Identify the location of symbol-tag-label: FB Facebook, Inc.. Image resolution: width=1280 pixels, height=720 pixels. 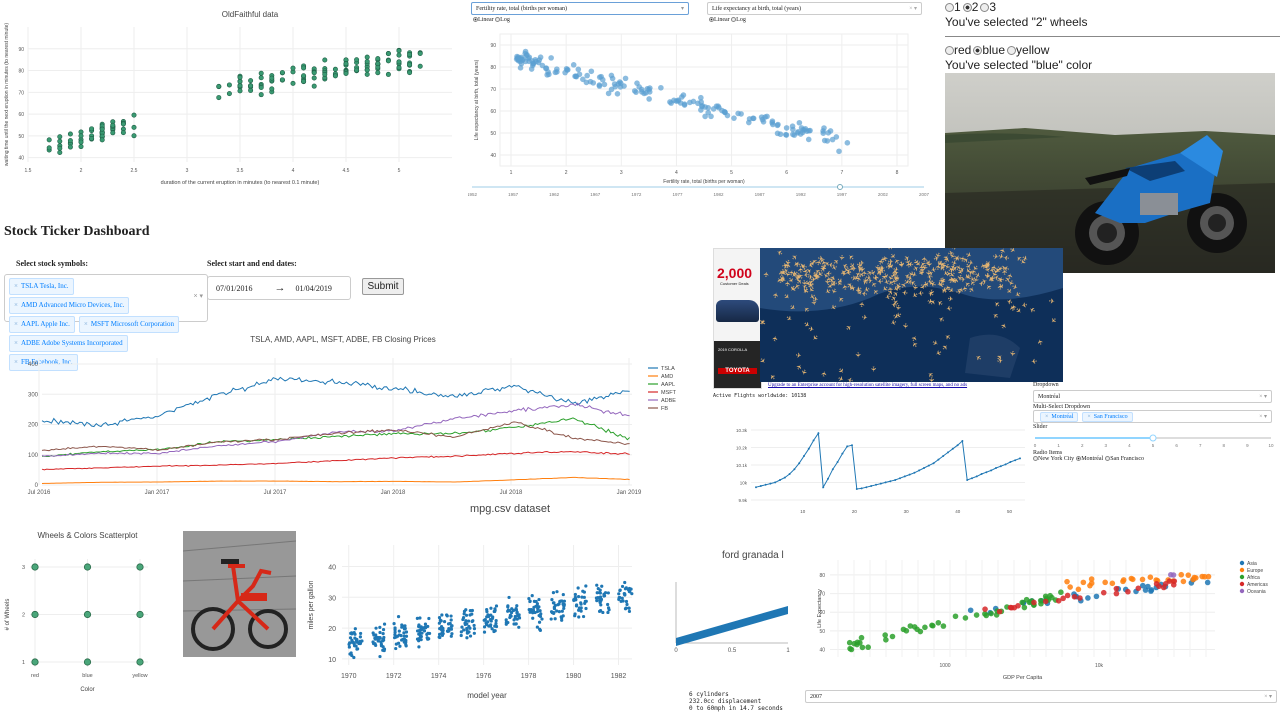
(46, 362).